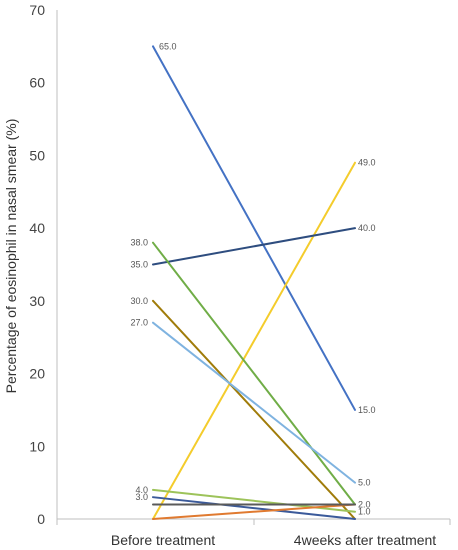 The width and height of the screenshot is (458, 550). I want to click on y-tick-label: 20, so click(37, 374).